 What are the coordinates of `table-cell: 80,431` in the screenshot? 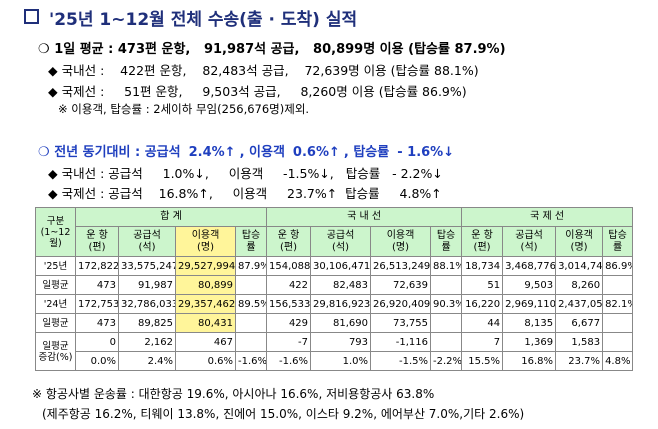 It's located at (205, 323).